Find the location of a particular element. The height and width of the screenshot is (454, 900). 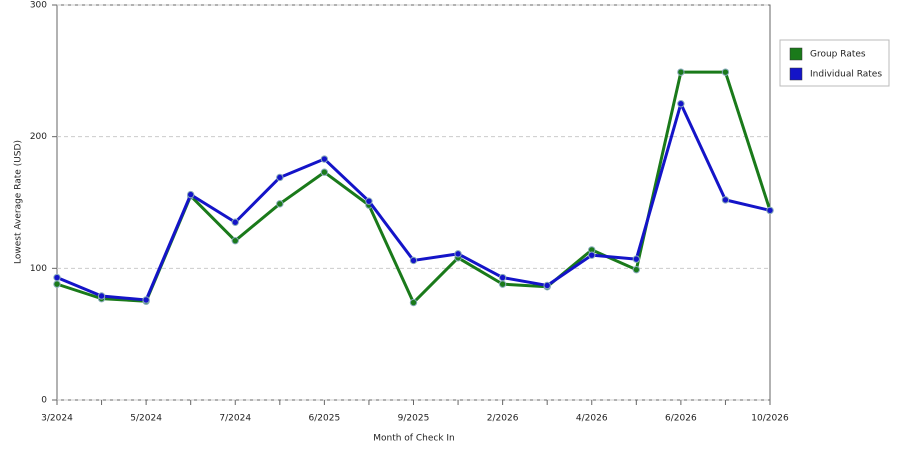

y-tick-label: 200 is located at coordinates (38, 137).